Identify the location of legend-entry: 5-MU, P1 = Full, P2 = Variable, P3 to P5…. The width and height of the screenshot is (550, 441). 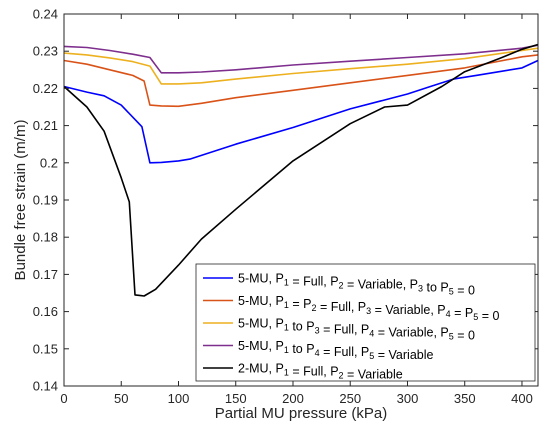
(356, 285).